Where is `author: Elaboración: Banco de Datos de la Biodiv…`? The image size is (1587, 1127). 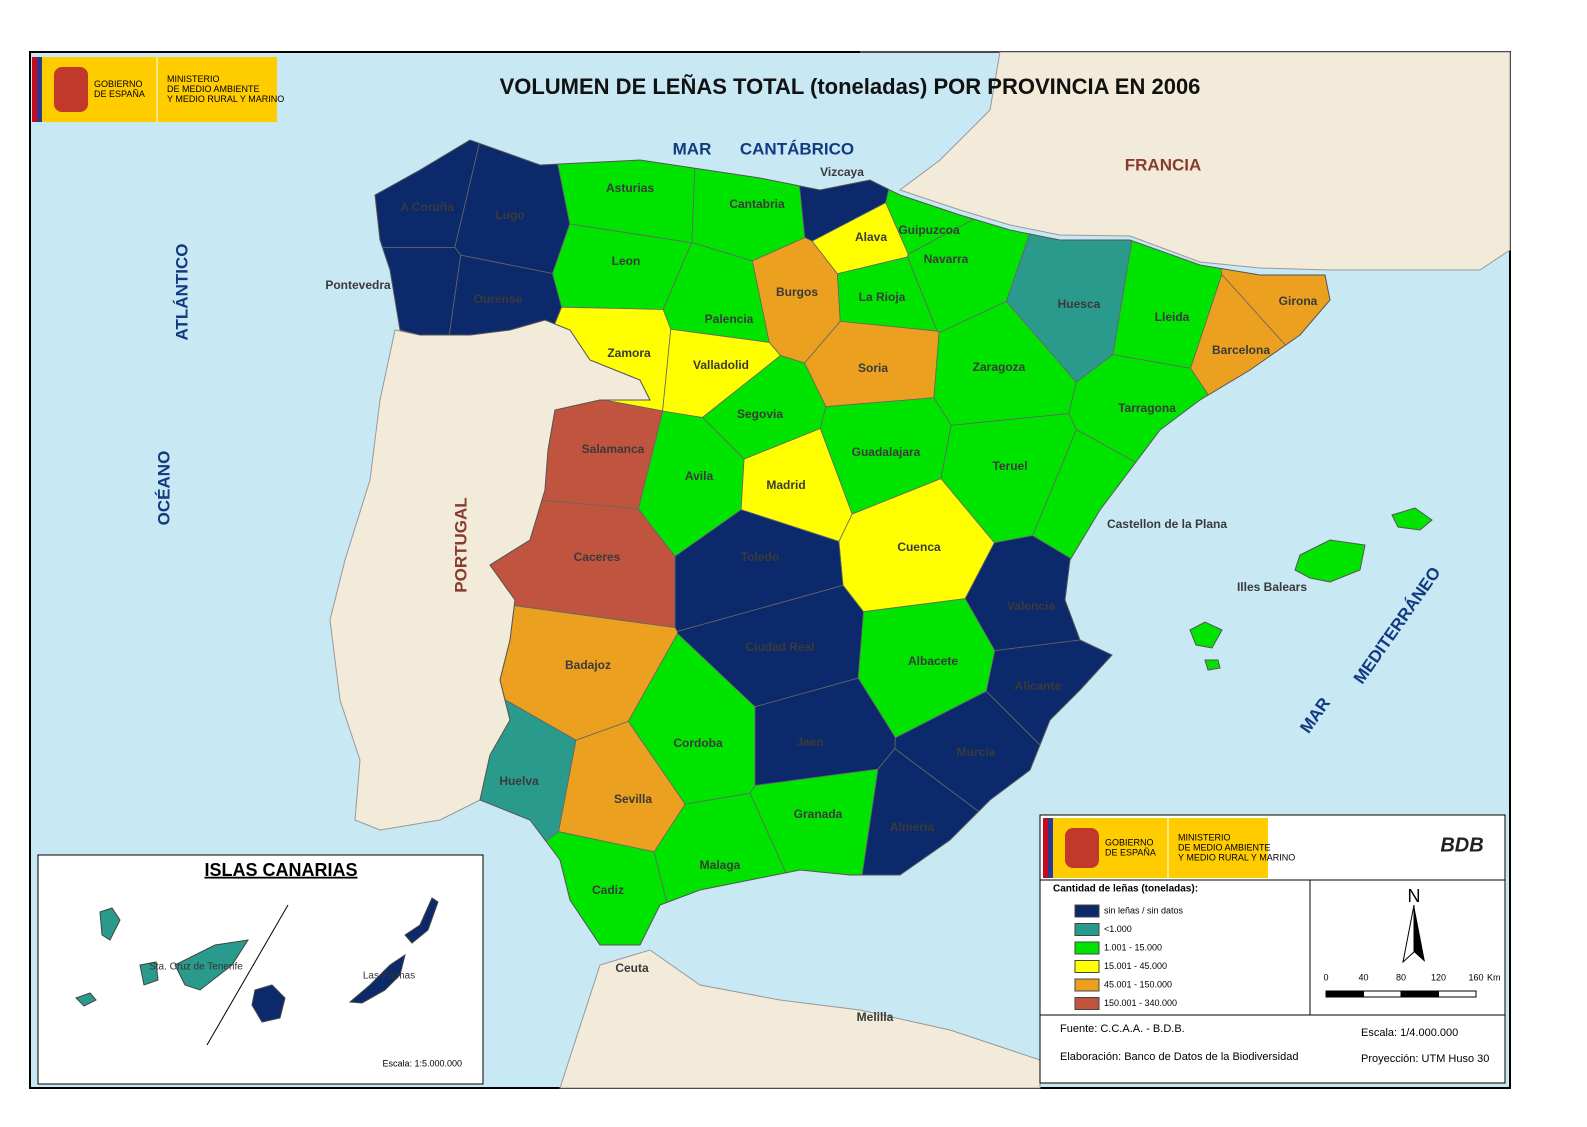
author: Elaboración: Banco de Datos de la Biodiv… is located at coordinates (1179, 1057).